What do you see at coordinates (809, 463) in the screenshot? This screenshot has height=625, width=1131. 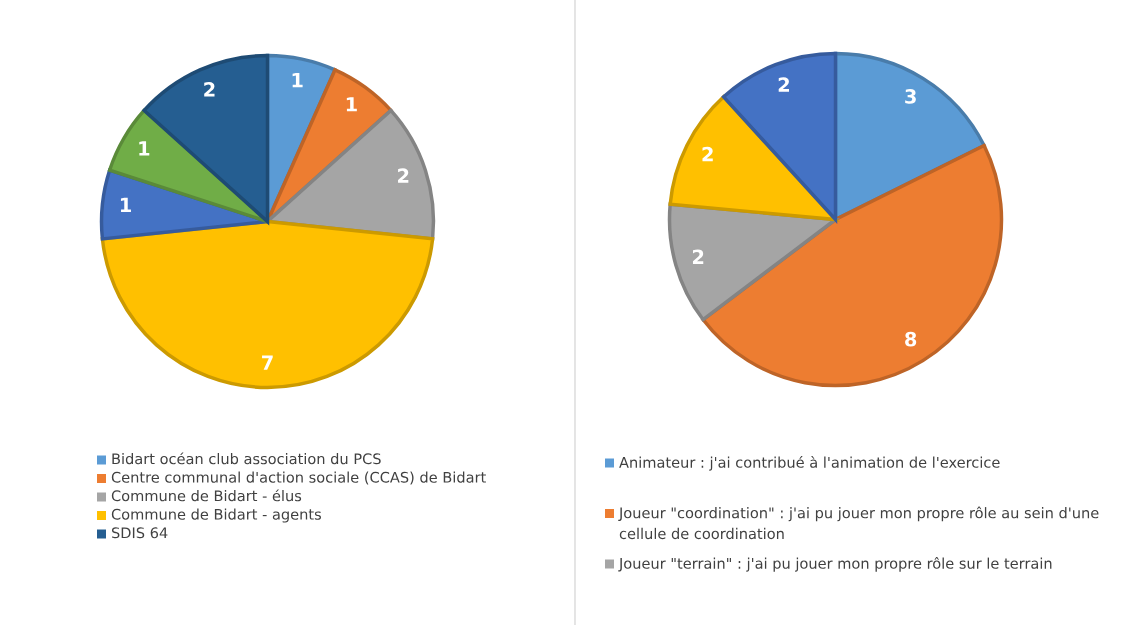 I see `legend-label: Animateur : j'ai contribué à l'animation de l'exercice` at bounding box center [809, 463].